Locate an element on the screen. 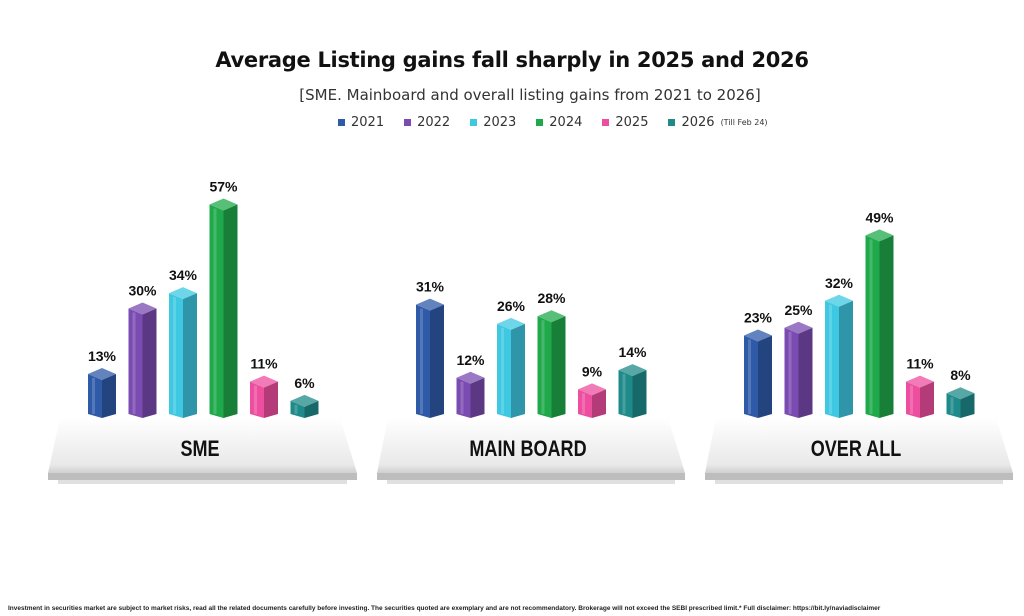  data-label: 23% is located at coordinates (758, 317).